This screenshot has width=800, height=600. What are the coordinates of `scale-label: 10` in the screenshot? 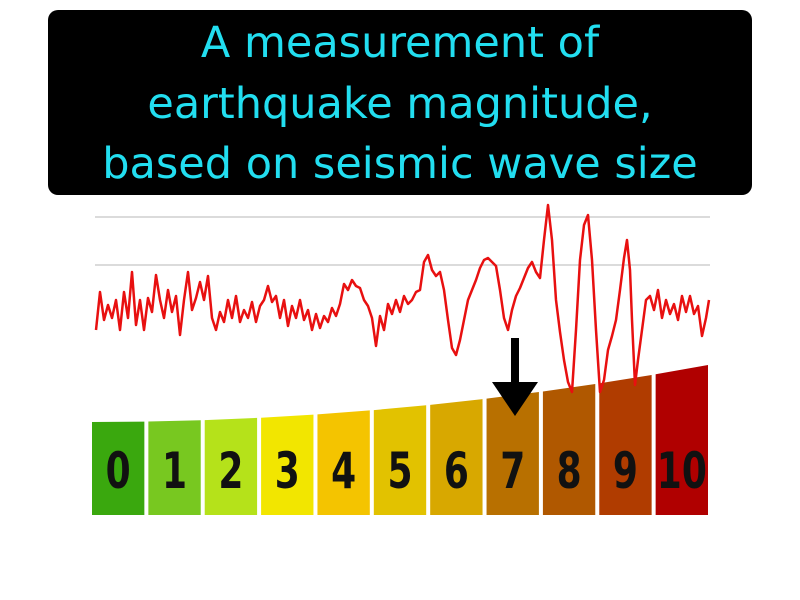 It's located at (682, 471).